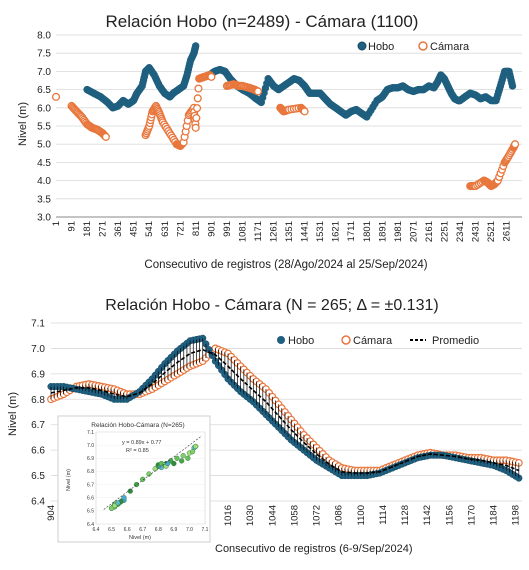  I want to click on chart1-y-axis-label: Nivel (m), so click(23, 124).